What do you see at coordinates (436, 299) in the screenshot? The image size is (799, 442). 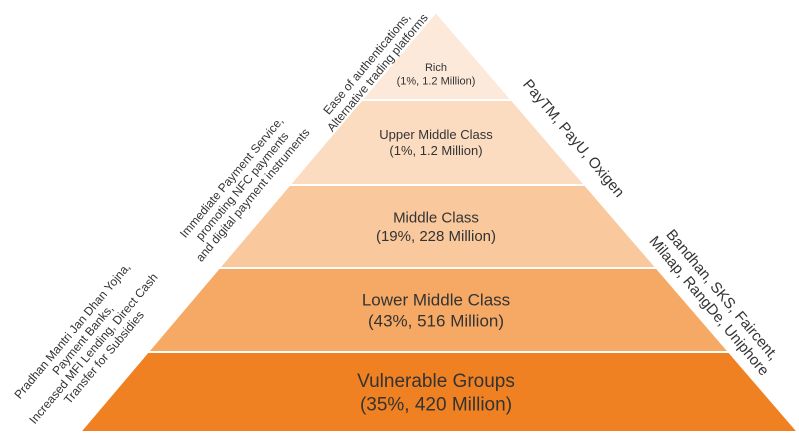 I see `layer-label: Lower Middle Class` at bounding box center [436, 299].